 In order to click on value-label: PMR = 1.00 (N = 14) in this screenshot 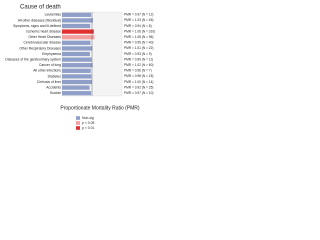, I will do `click(138, 82)`.